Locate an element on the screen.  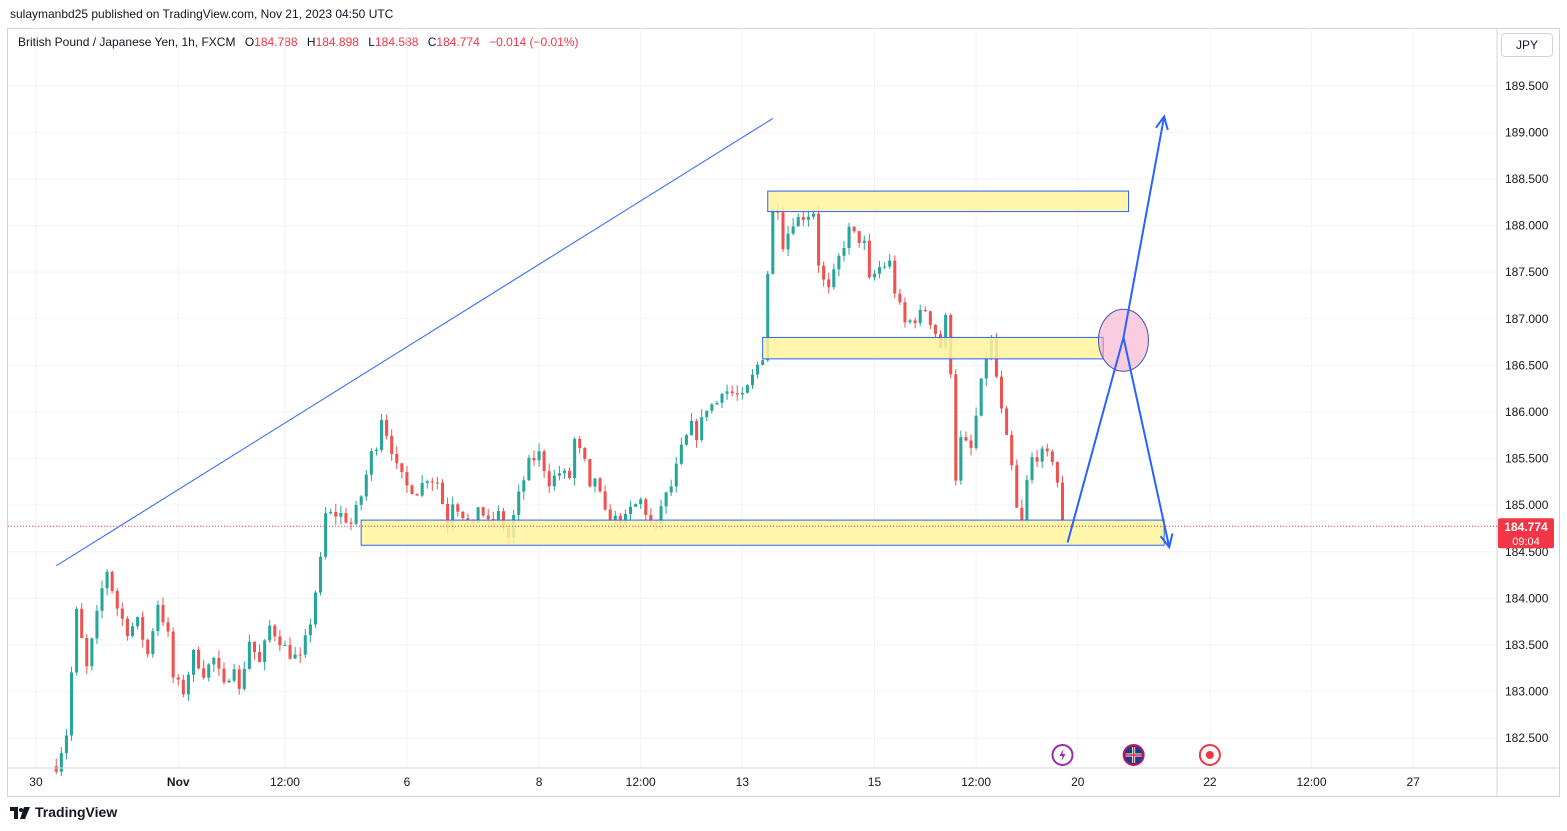
price-tick-label: 188.500 is located at coordinates (1527, 179).